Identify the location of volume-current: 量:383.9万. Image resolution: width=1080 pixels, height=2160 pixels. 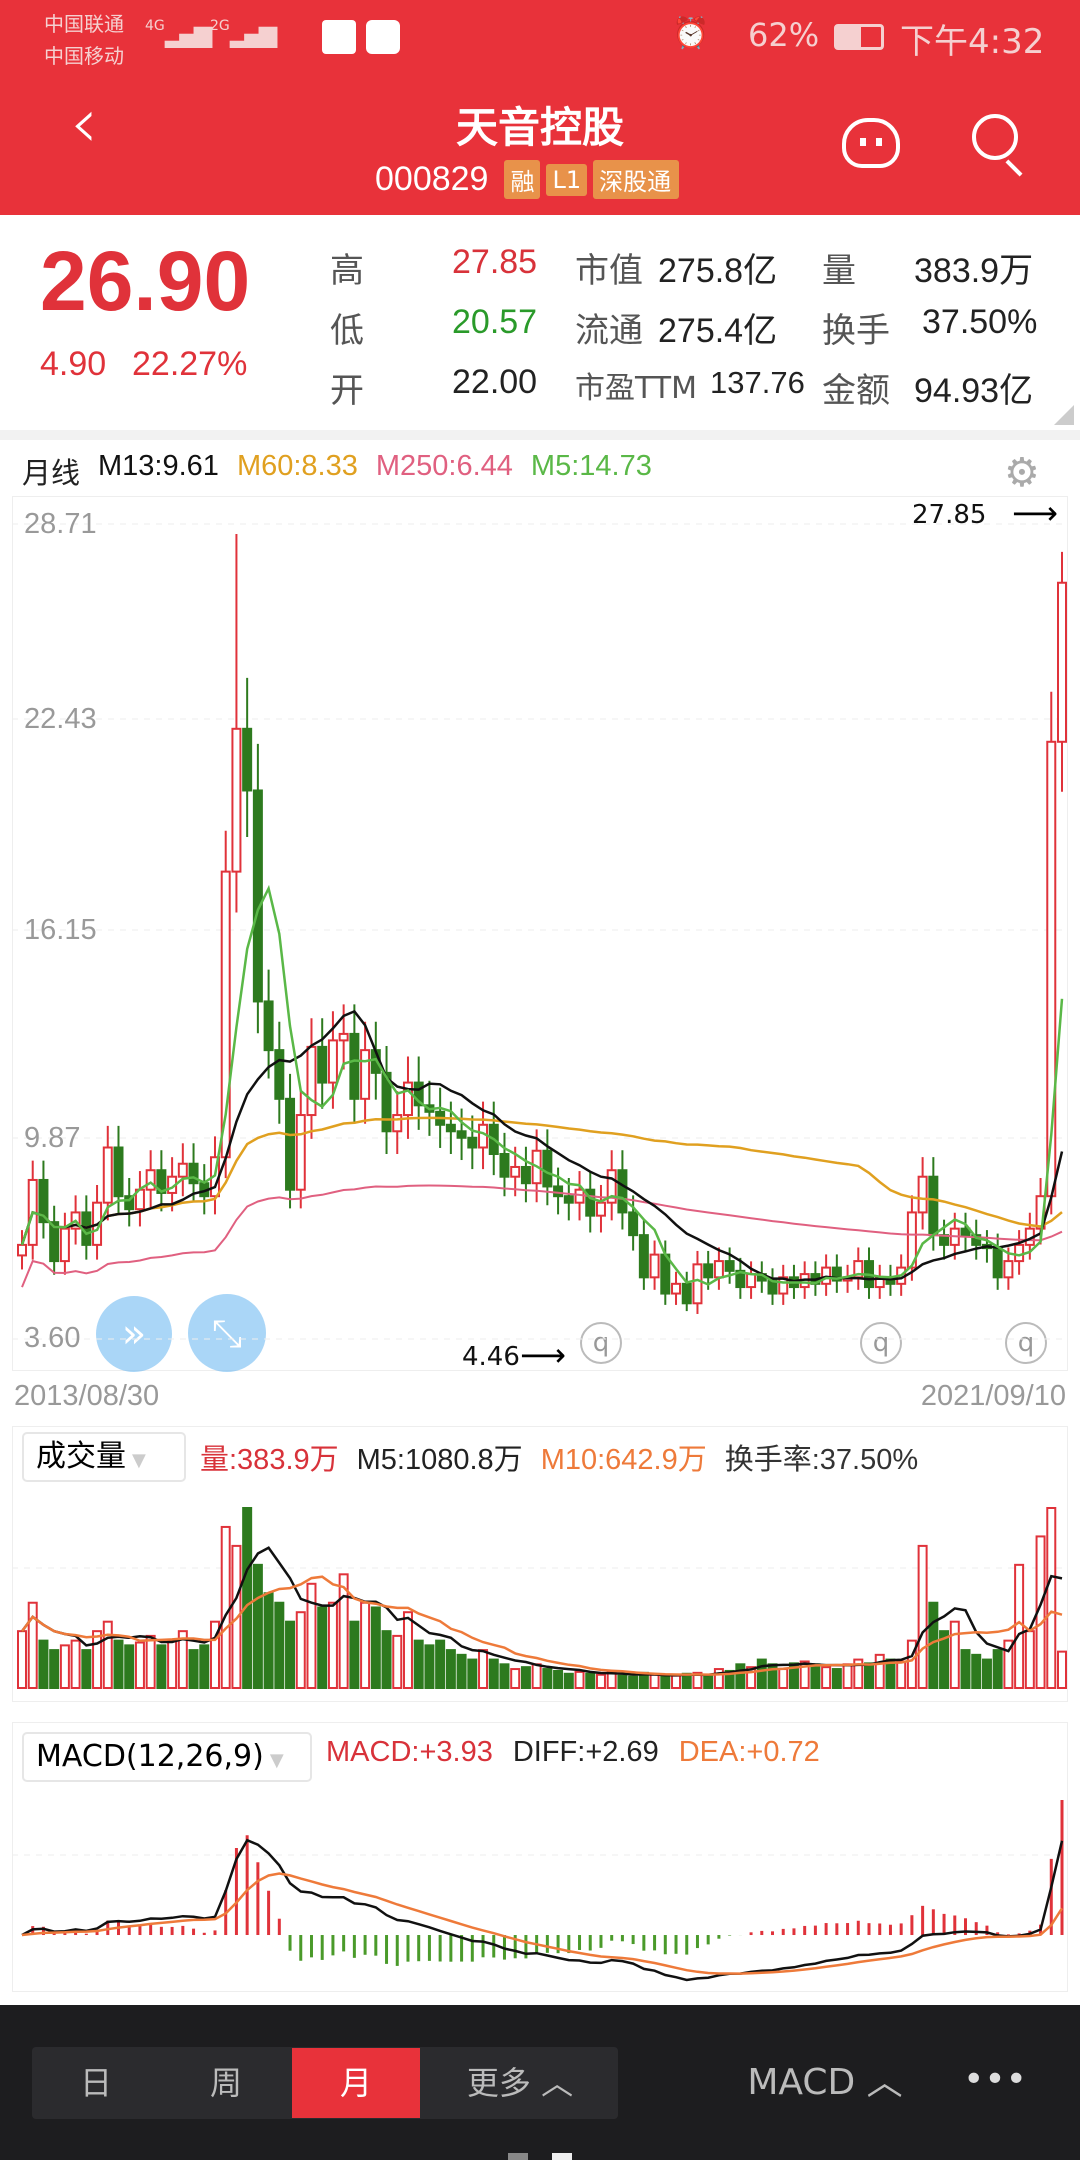
(269, 1460).